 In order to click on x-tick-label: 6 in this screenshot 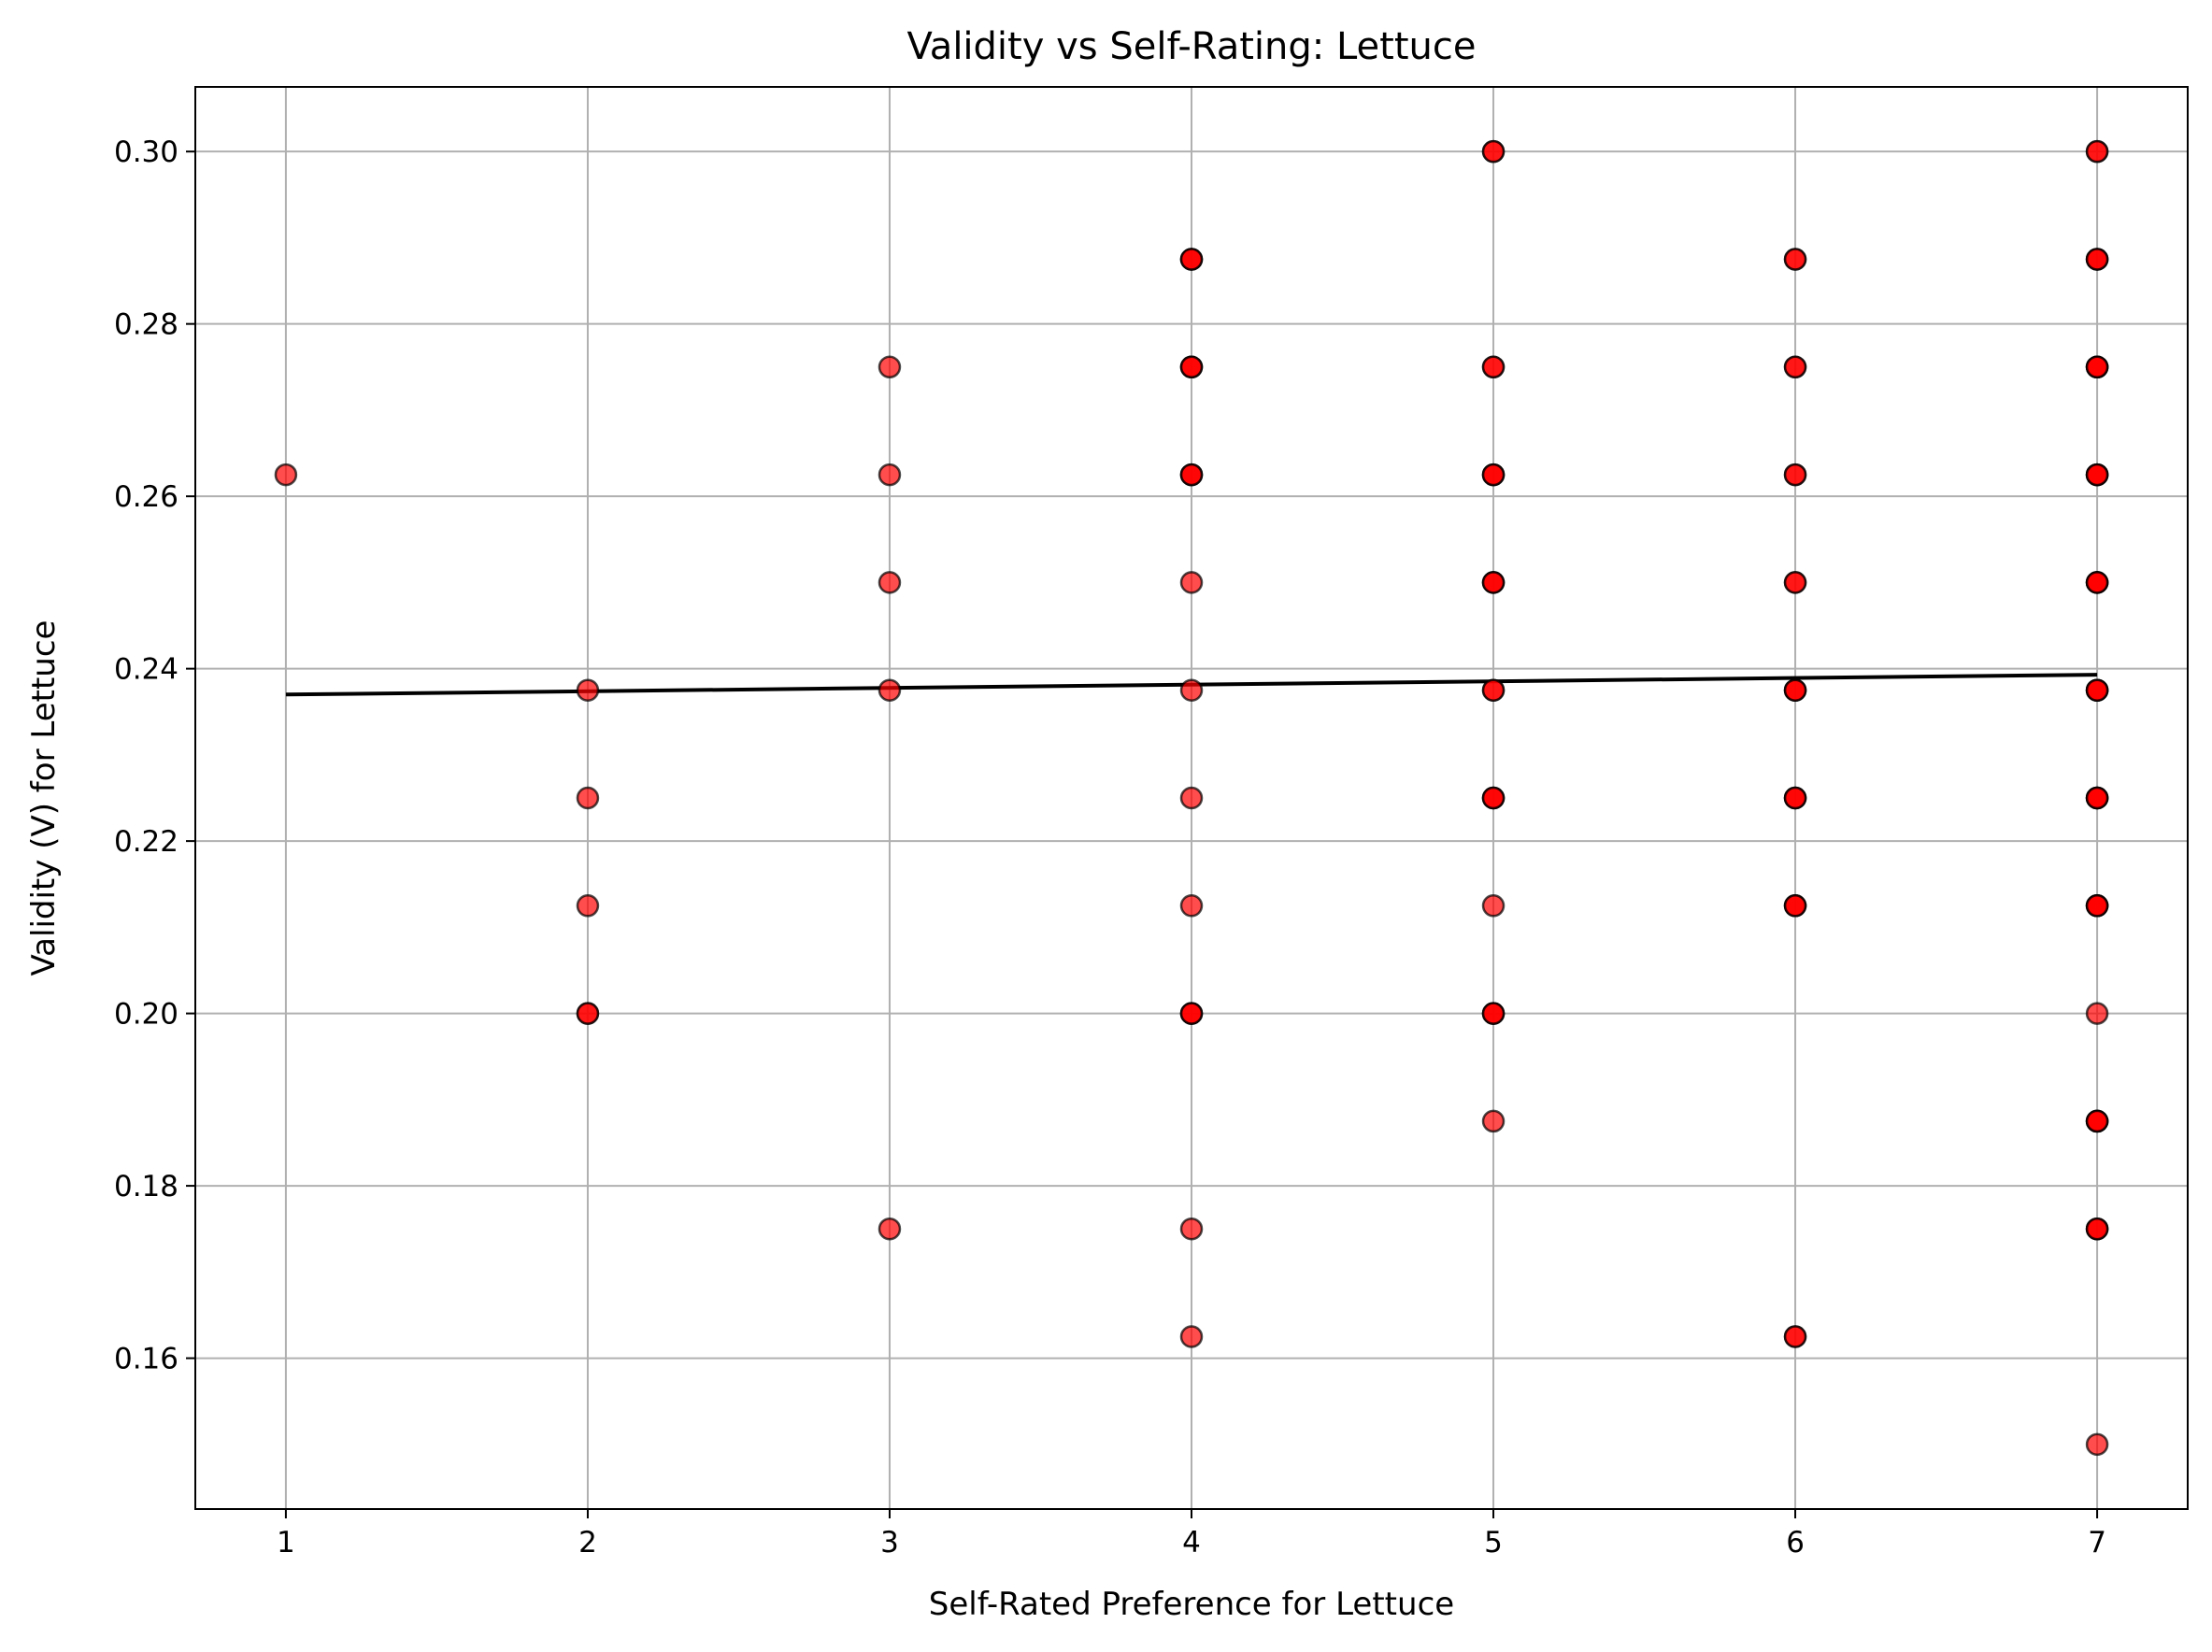, I will do `click(1795, 1542)`.